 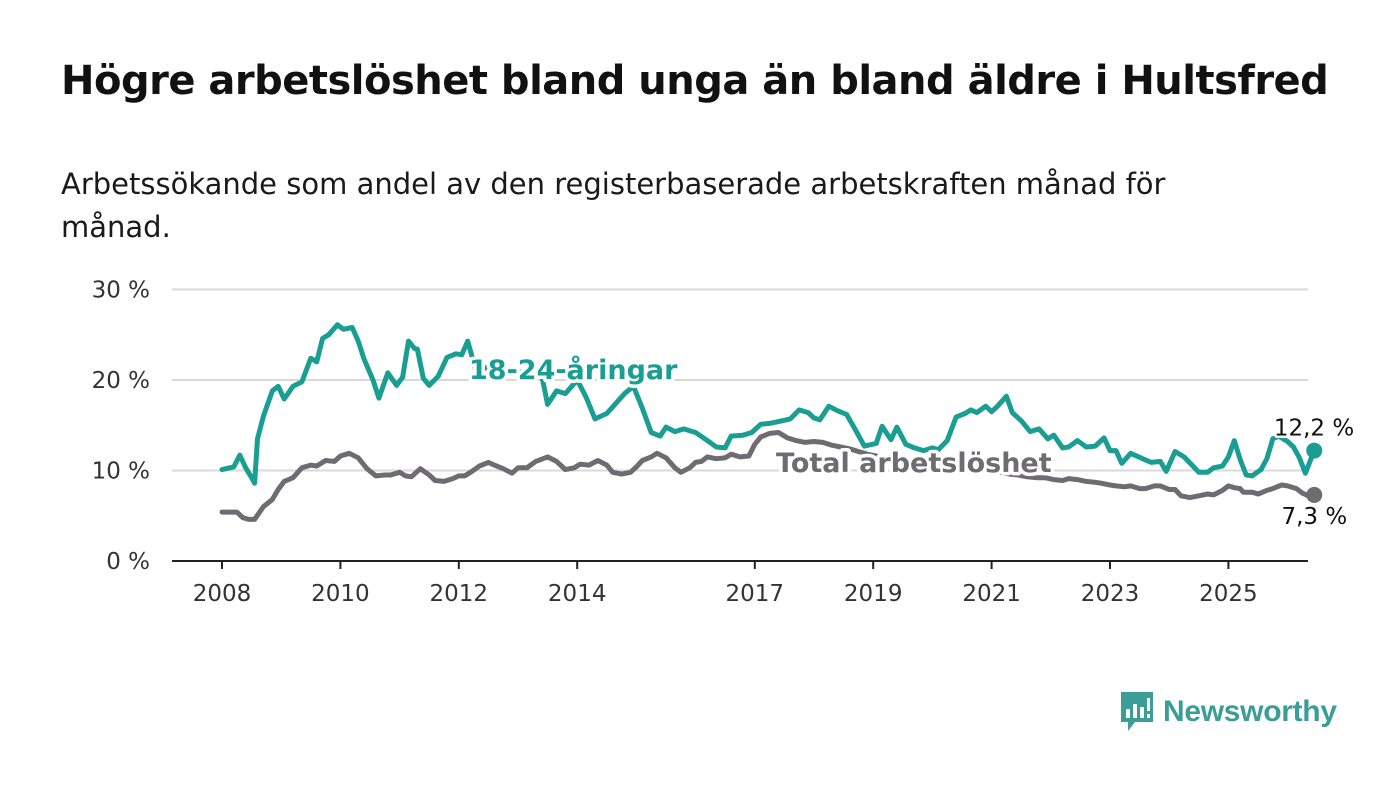 I want to click on x-tick-label: 2021, so click(x=991, y=594).